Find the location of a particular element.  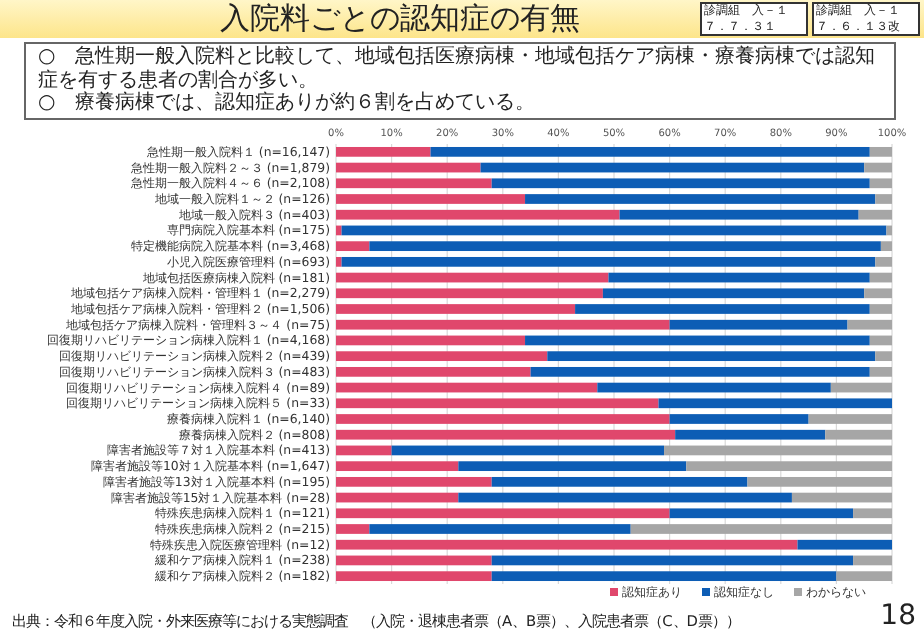

text: 18 is located at coordinates (897, 616).